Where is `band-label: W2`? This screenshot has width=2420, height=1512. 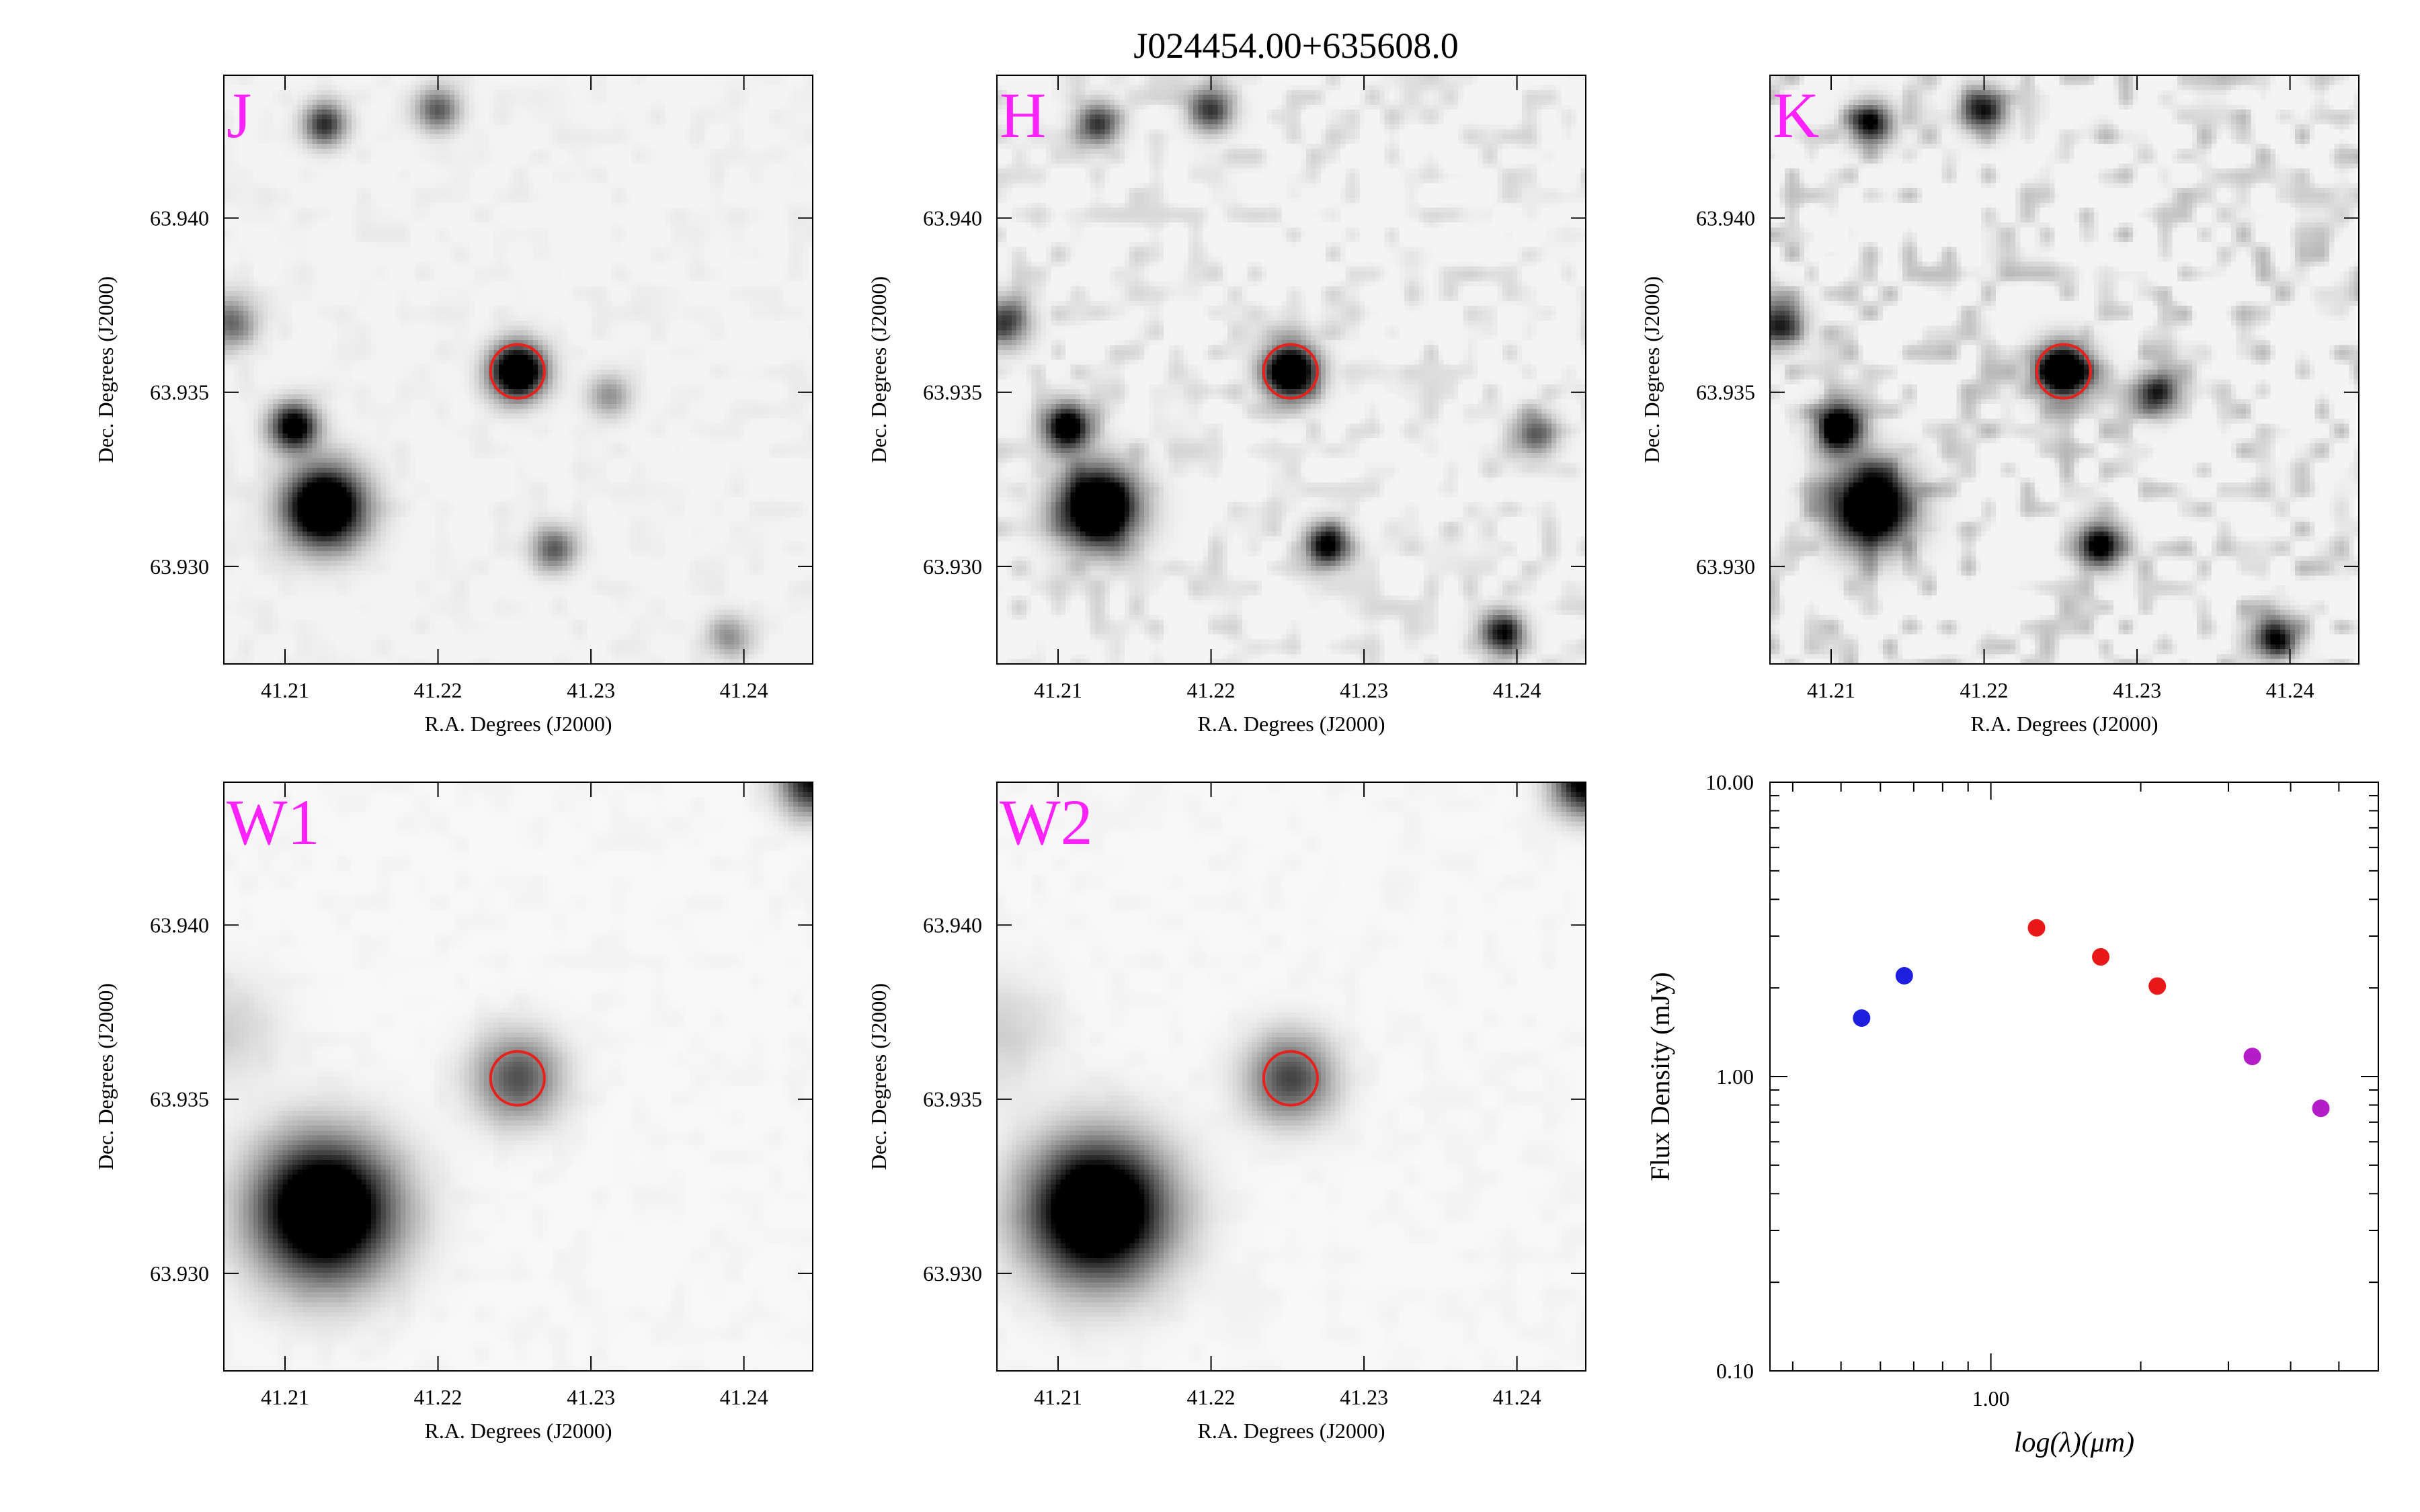
band-label: W2 is located at coordinates (1046, 822).